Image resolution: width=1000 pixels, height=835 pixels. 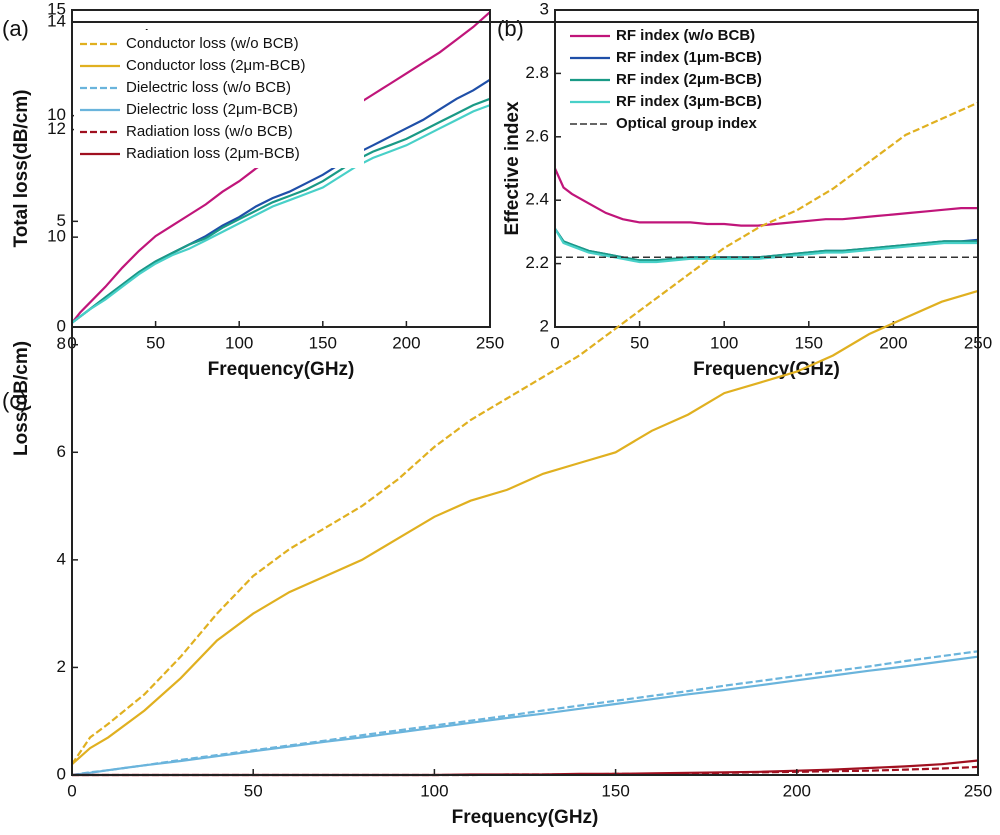 What do you see at coordinates (15, 28) in the screenshot?
I see `panel-label: (a)` at bounding box center [15, 28].